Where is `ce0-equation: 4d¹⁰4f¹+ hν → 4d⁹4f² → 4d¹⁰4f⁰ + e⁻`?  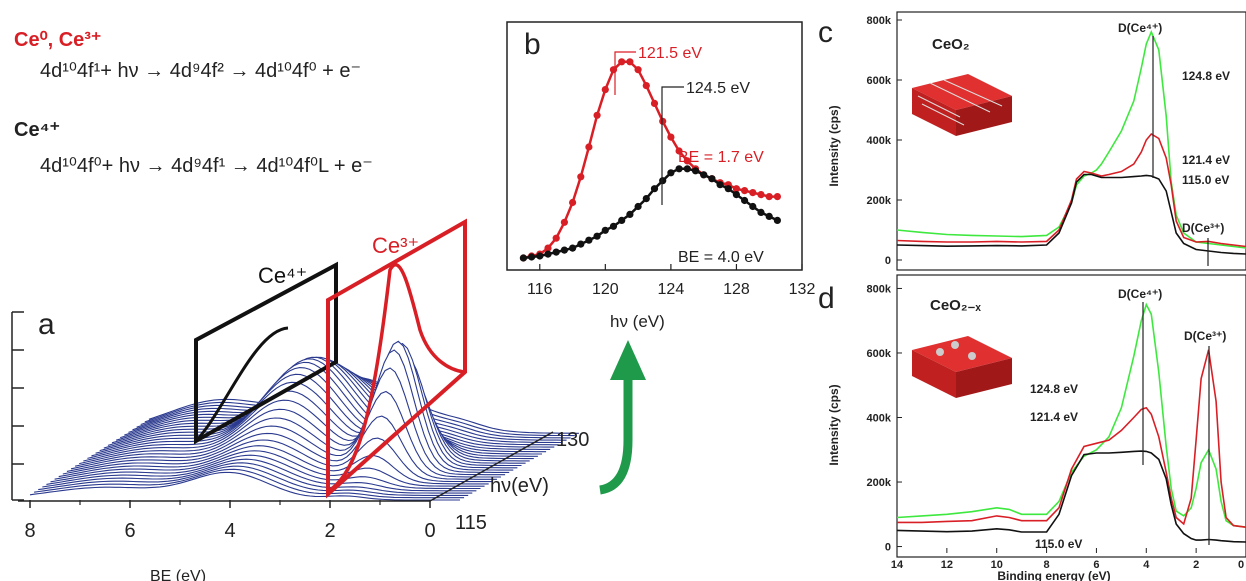
ce0-equation: 4d¹⁰4f¹+ hν → 4d⁹4f² → 4d¹⁰4f⁰ + e⁻ is located at coordinates (200, 71).